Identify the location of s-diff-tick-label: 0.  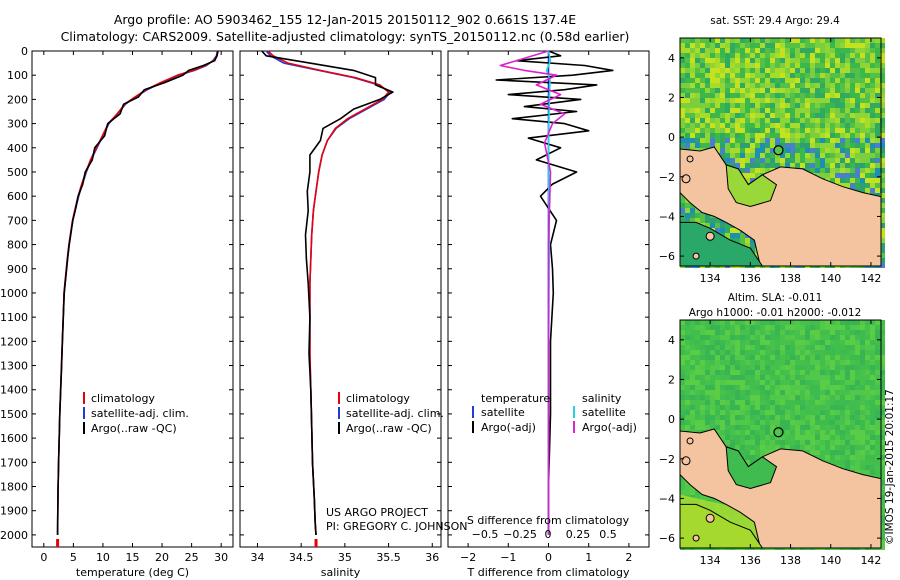
(548, 534).